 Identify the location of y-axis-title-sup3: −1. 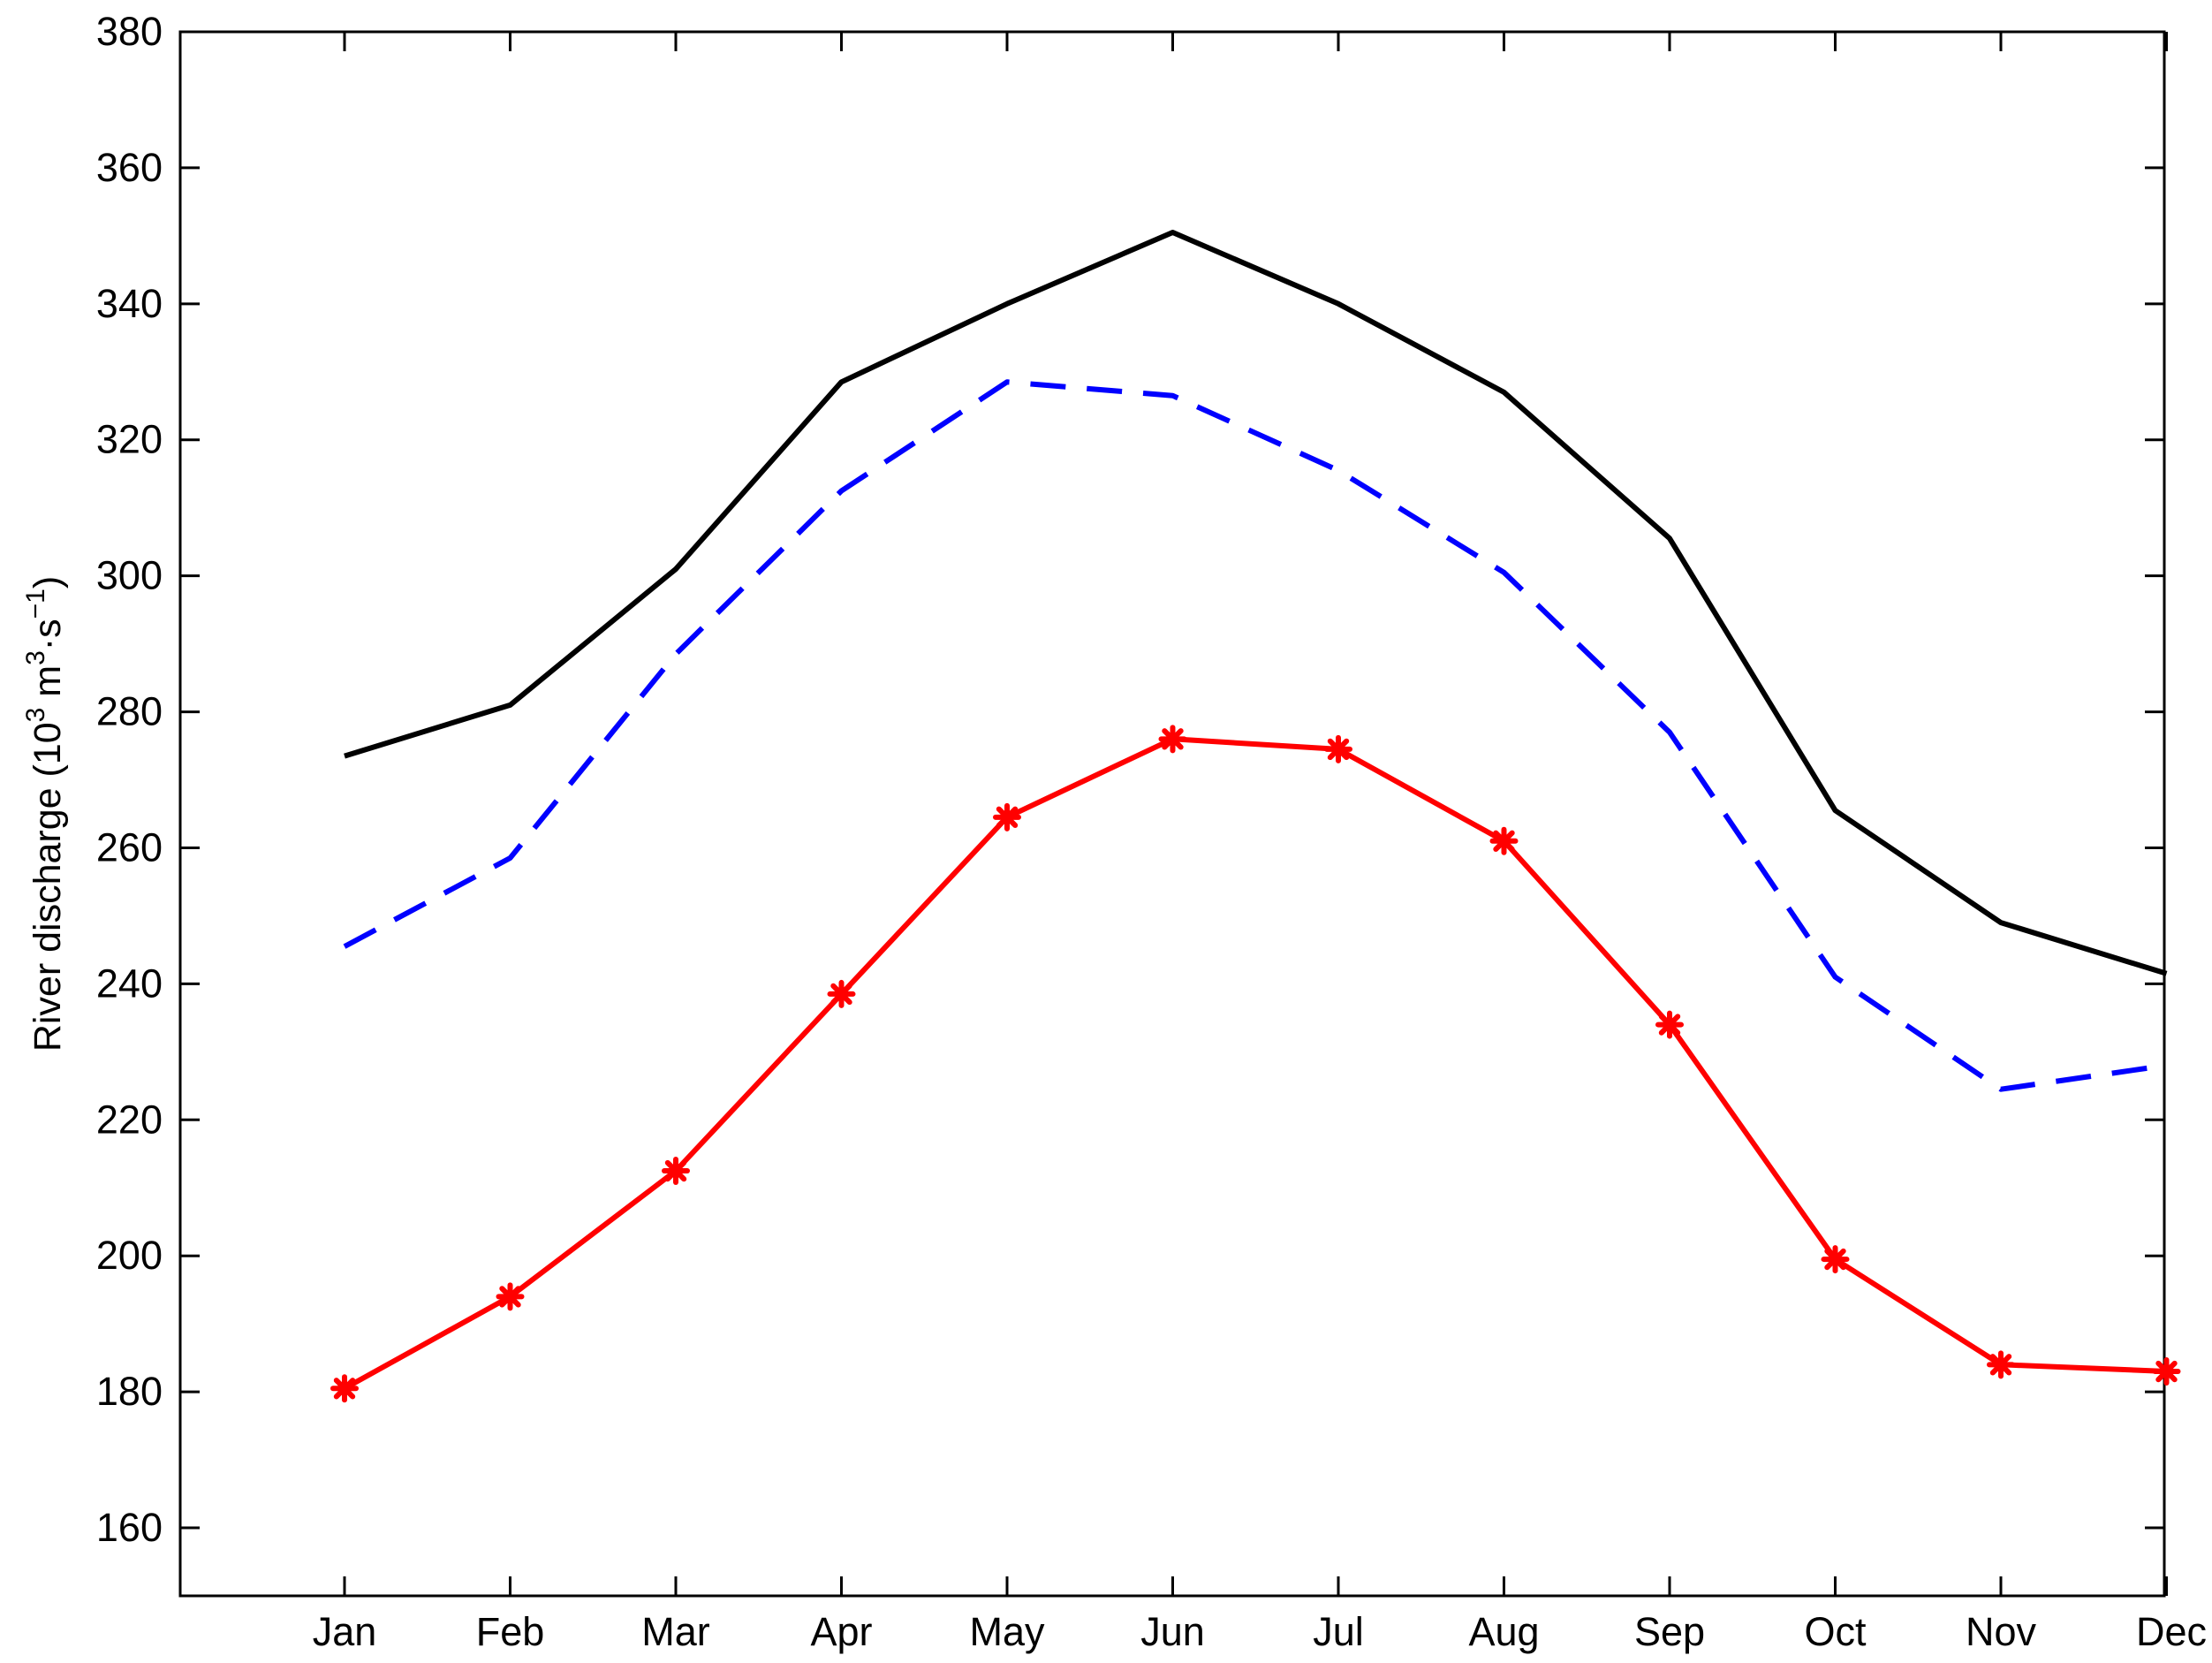
(35, 604).